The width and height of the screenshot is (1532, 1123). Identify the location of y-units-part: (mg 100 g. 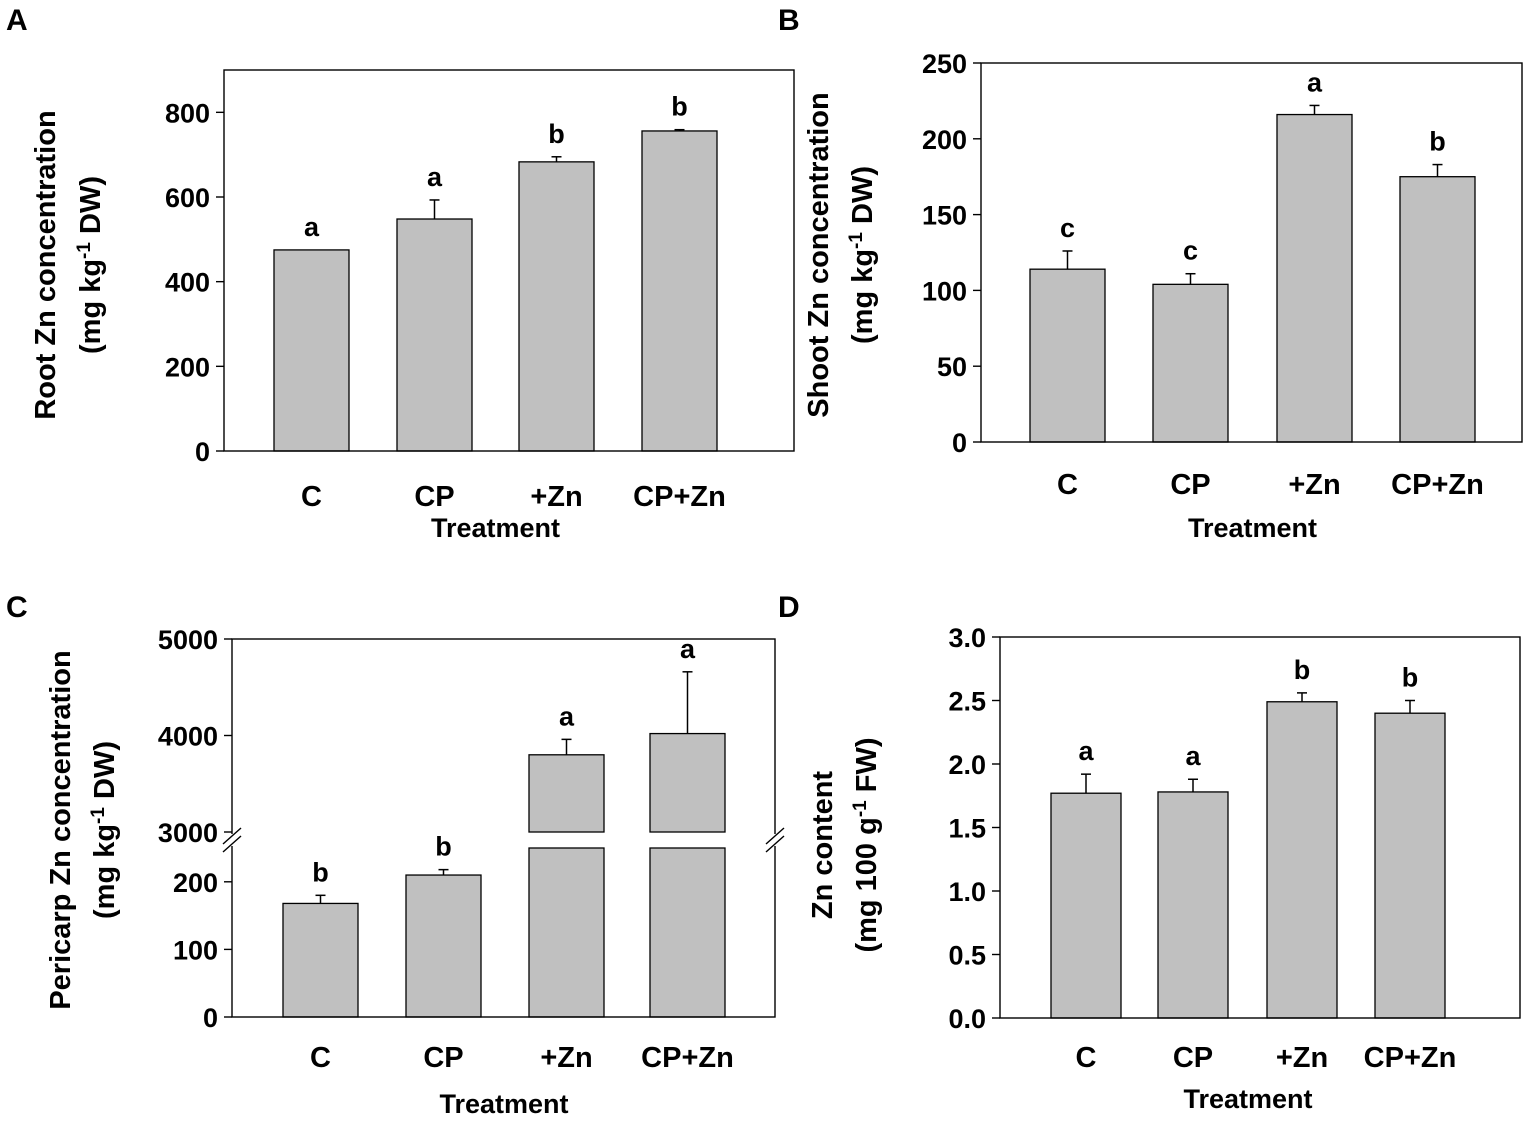
(867, 884).